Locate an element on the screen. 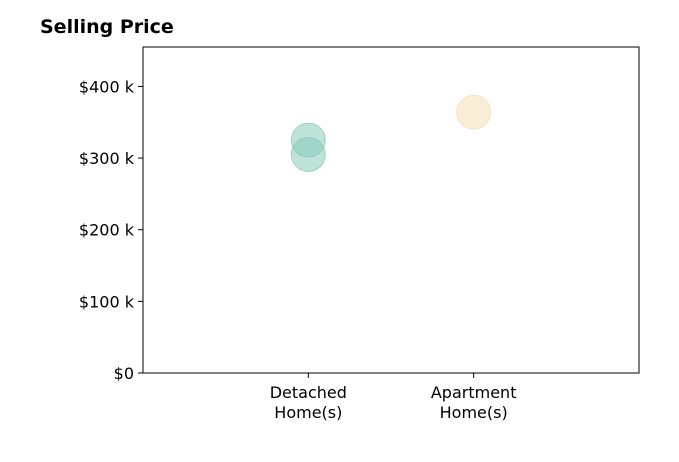  data-point-s0-p1 is located at coordinates (308, 154).